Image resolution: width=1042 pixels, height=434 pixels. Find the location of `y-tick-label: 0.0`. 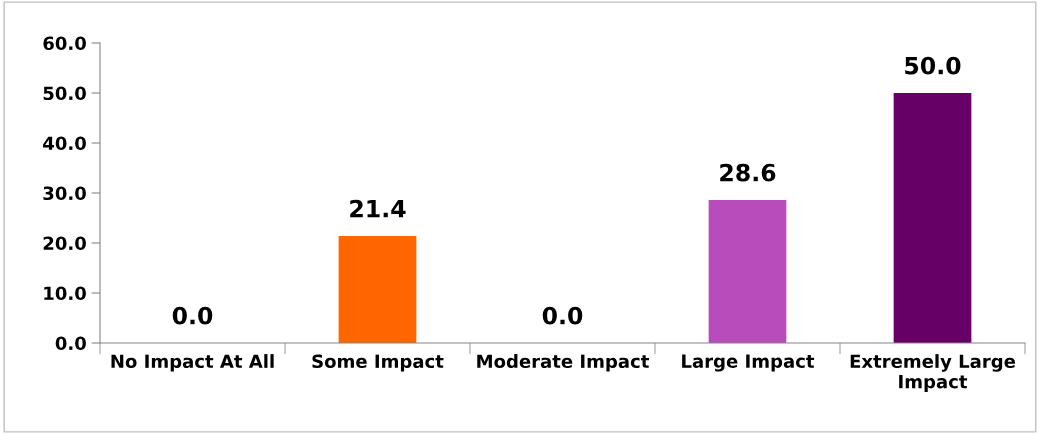

y-tick-label: 0.0 is located at coordinates (70, 343).